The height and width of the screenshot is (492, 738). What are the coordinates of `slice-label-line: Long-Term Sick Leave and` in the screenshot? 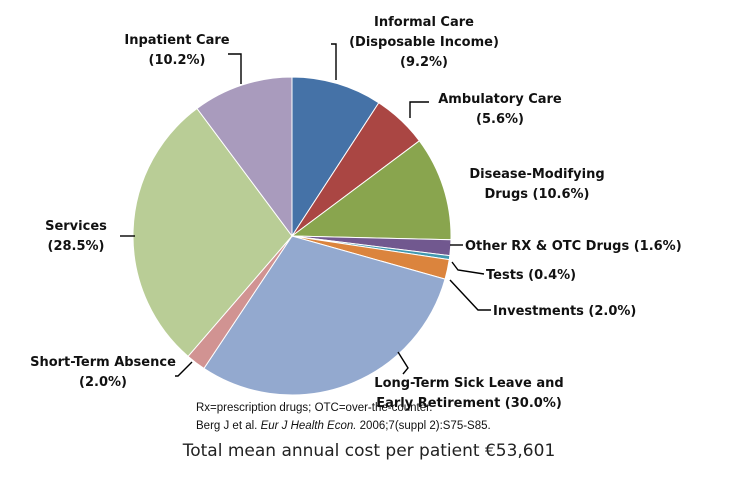 It's located at (468, 383).